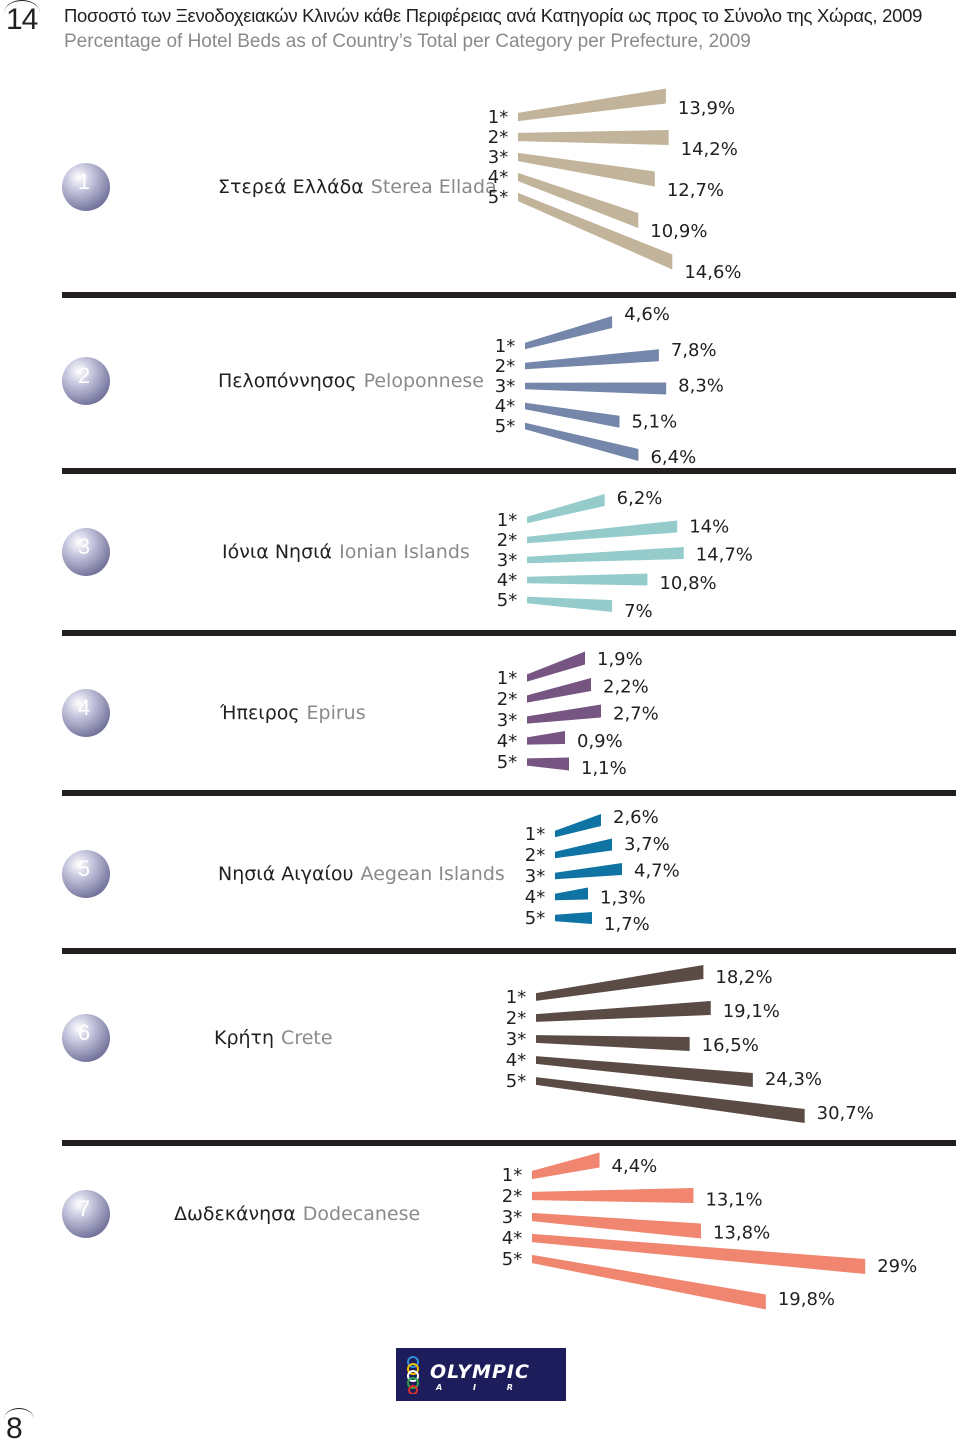 The width and height of the screenshot is (960, 1448). What do you see at coordinates (84, 707) in the screenshot?
I see `region-number: 4` at bounding box center [84, 707].